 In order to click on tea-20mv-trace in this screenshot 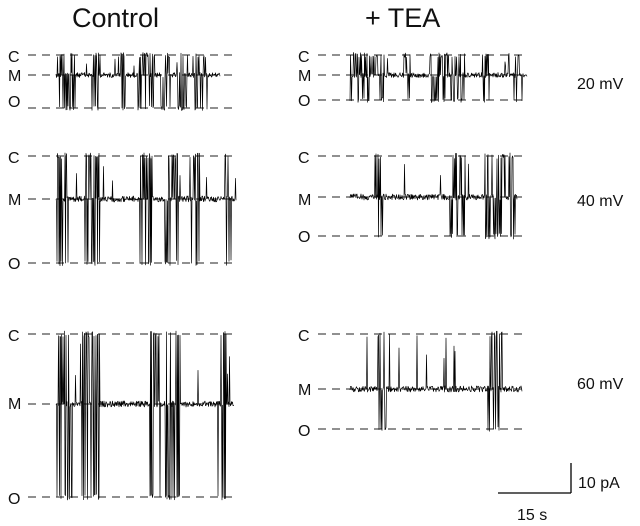, I will do `click(438, 77)`.